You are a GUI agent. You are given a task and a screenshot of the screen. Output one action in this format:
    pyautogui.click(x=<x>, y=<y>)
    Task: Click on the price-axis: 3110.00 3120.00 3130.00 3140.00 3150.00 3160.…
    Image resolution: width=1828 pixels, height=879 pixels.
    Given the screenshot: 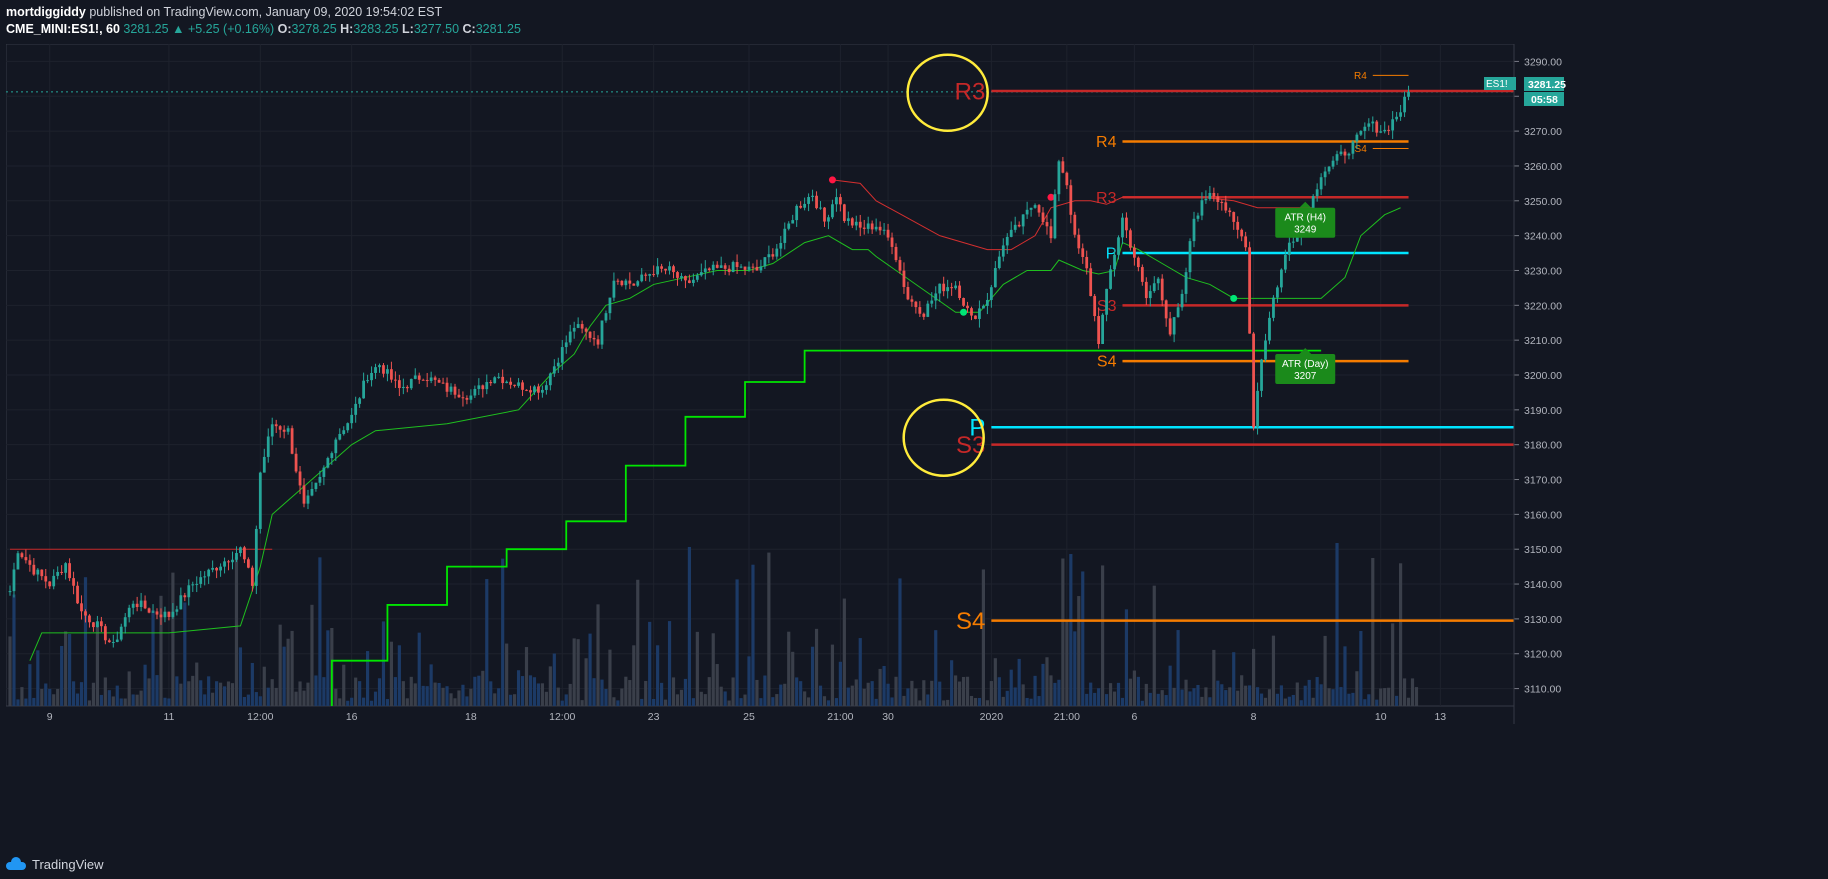 What is the action you would take?
    pyautogui.click(x=1537, y=384)
    